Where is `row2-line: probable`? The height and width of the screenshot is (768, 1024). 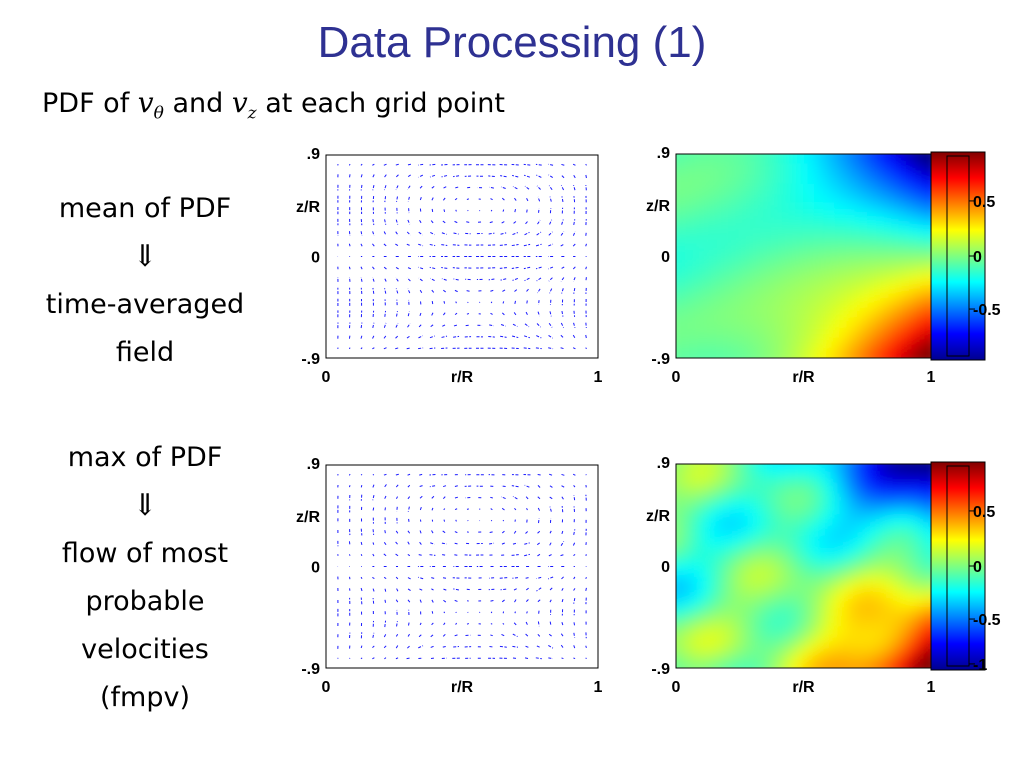
row2-line: probable is located at coordinates (145, 601).